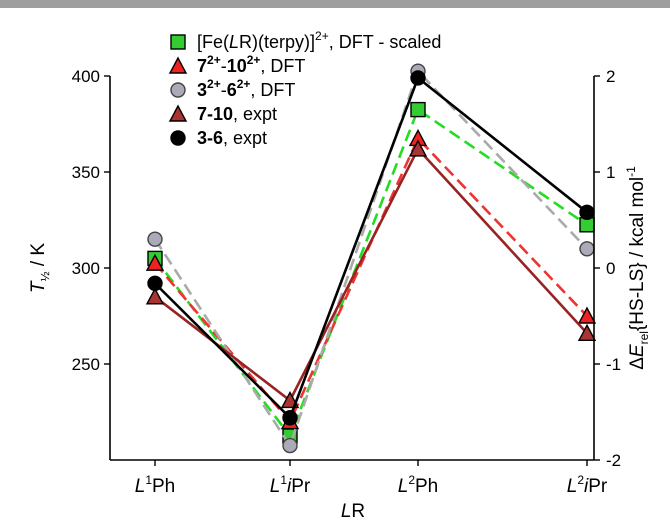 This screenshot has height=522, width=670. What do you see at coordinates (418, 485) in the screenshot?
I see `x-tick-label: L2Ph` at bounding box center [418, 485].